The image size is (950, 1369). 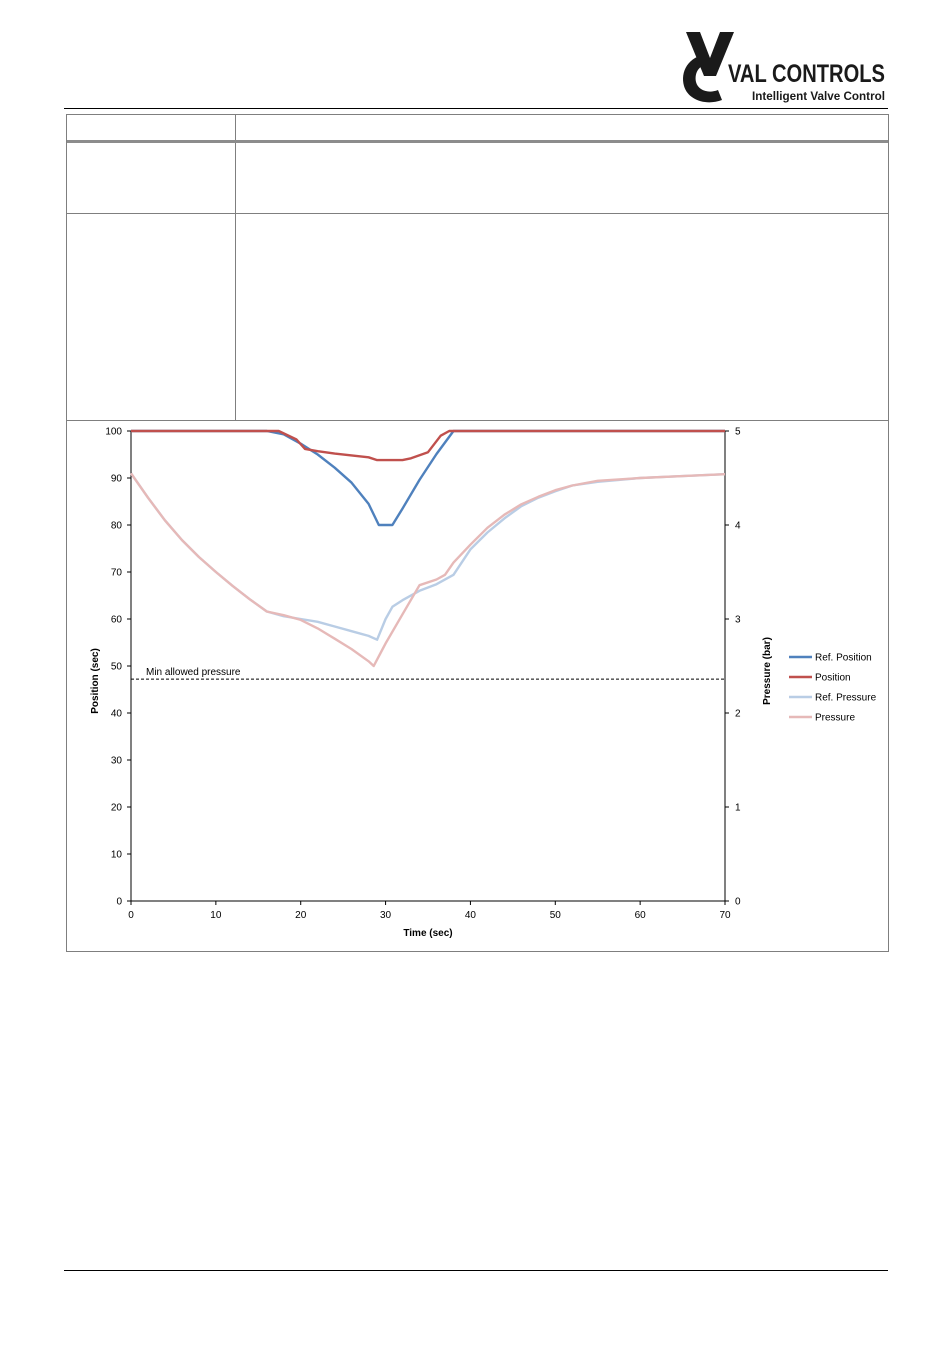 What do you see at coordinates (427, 933) in the screenshot?
I see `x-axis-label: Time (sec)` at bounding box center [427, 933].